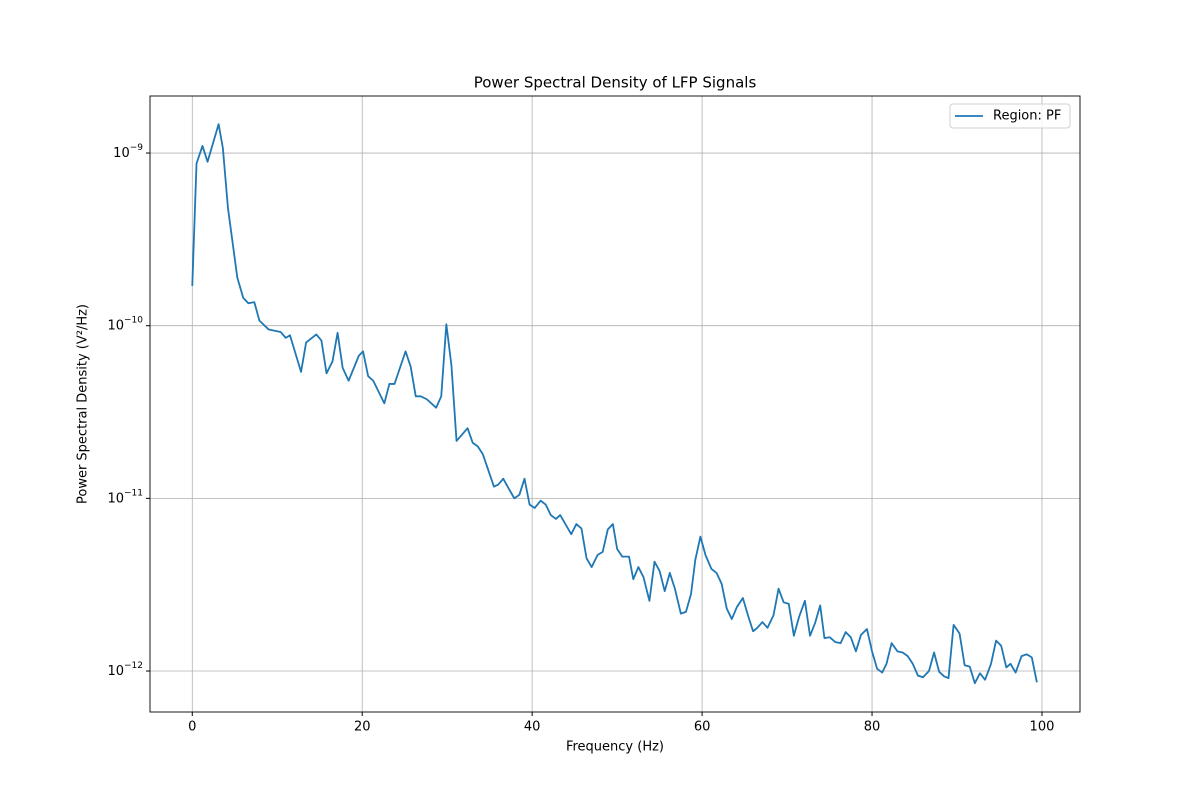 The image size is (1200, 800). I want to click on y-axis-label: Power Spectral Density (V²/Hz), so click(83, 404).